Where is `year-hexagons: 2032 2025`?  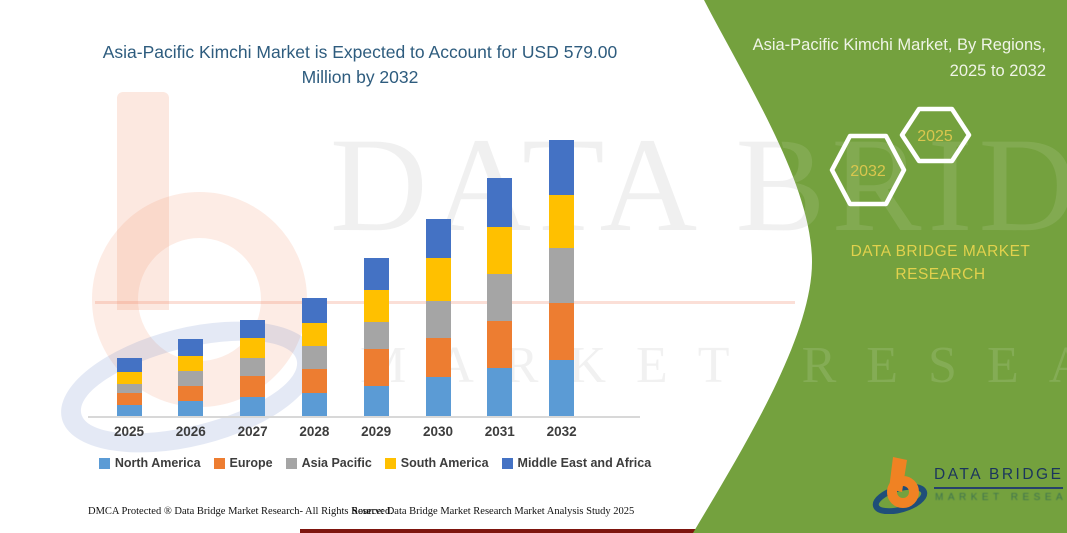 year-hexagons: 2032 2025 is located at coordinates (900, 156).